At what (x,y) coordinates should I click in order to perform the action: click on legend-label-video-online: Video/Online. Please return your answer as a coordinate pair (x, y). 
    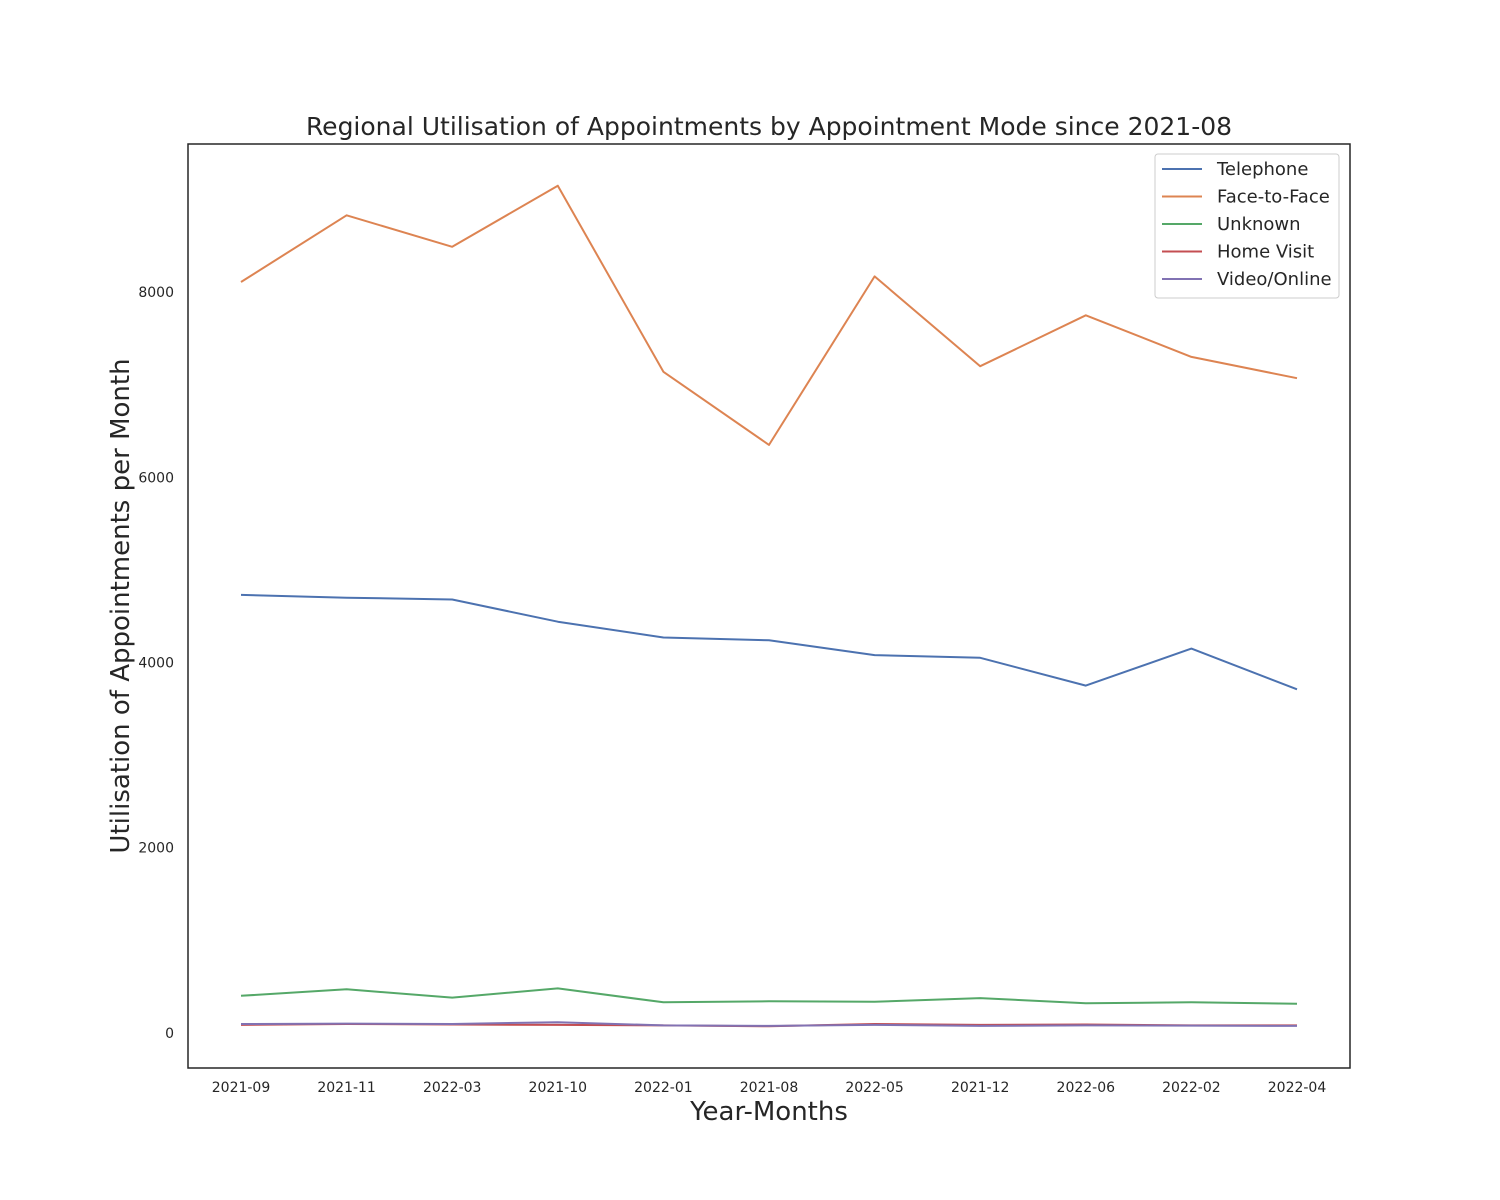
    Looking at the image, I should click on (1274, 279).